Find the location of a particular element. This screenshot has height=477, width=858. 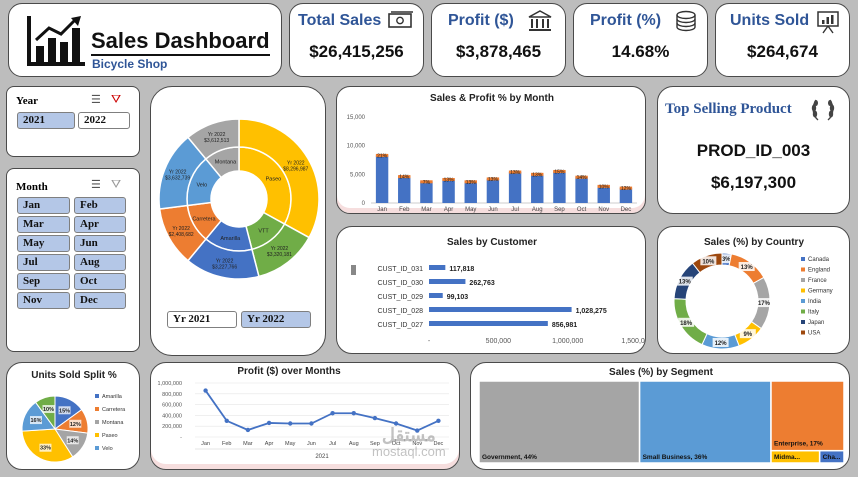

month-option-dec: Dec is located at coordinates (100, 300).